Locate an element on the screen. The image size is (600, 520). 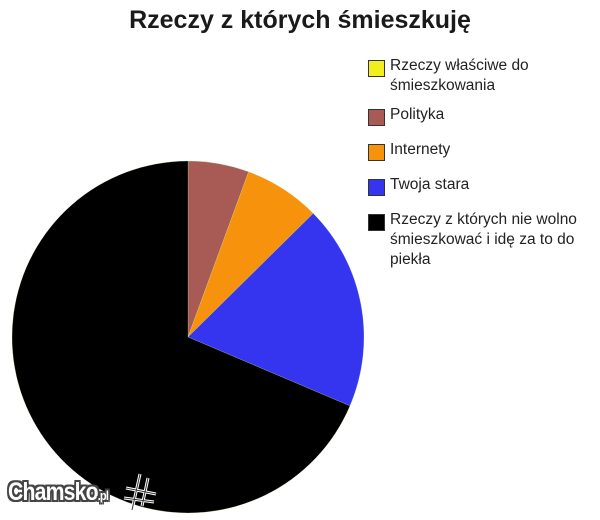
watermark-logo: Chamsko.pl is located at coordinates (58, 492).